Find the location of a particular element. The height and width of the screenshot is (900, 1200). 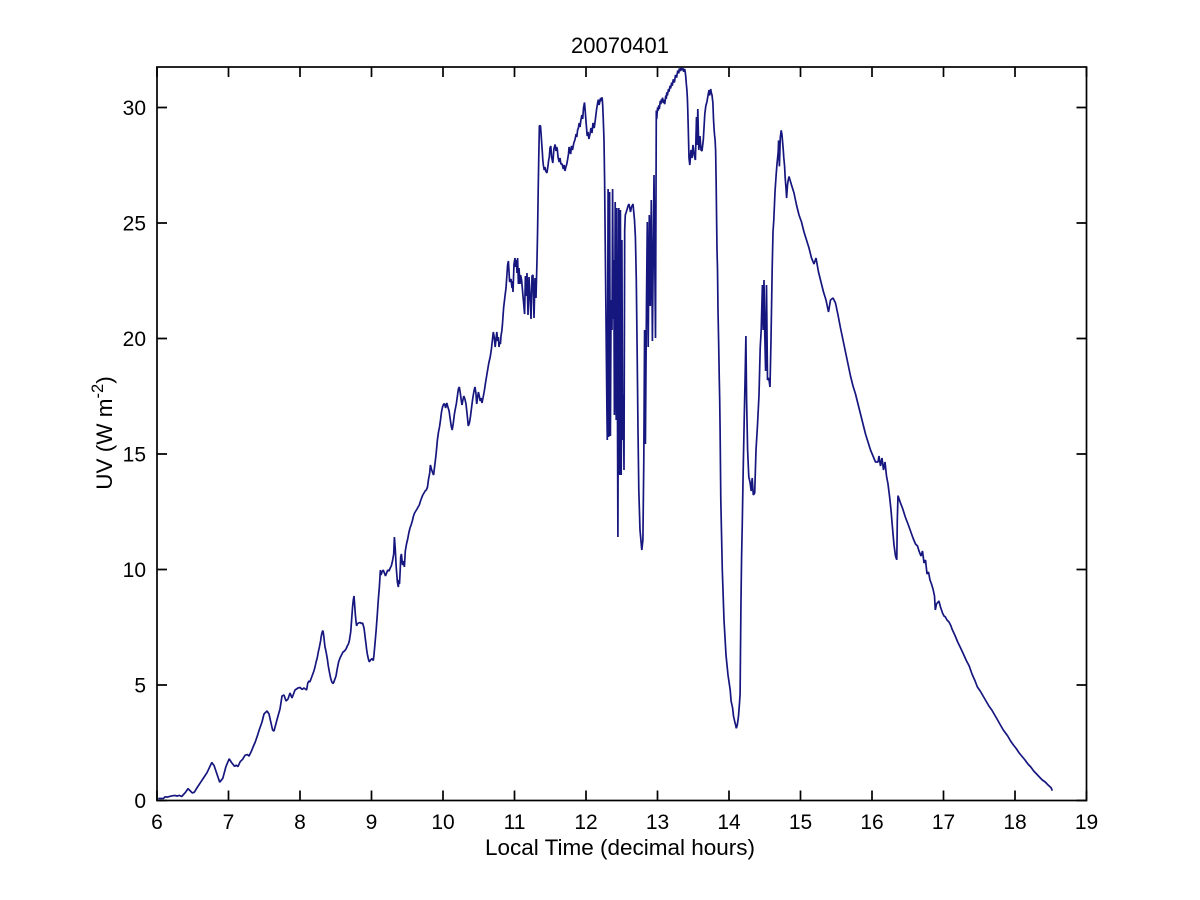

svg-text: 8 is located at coordinates (300, 822).